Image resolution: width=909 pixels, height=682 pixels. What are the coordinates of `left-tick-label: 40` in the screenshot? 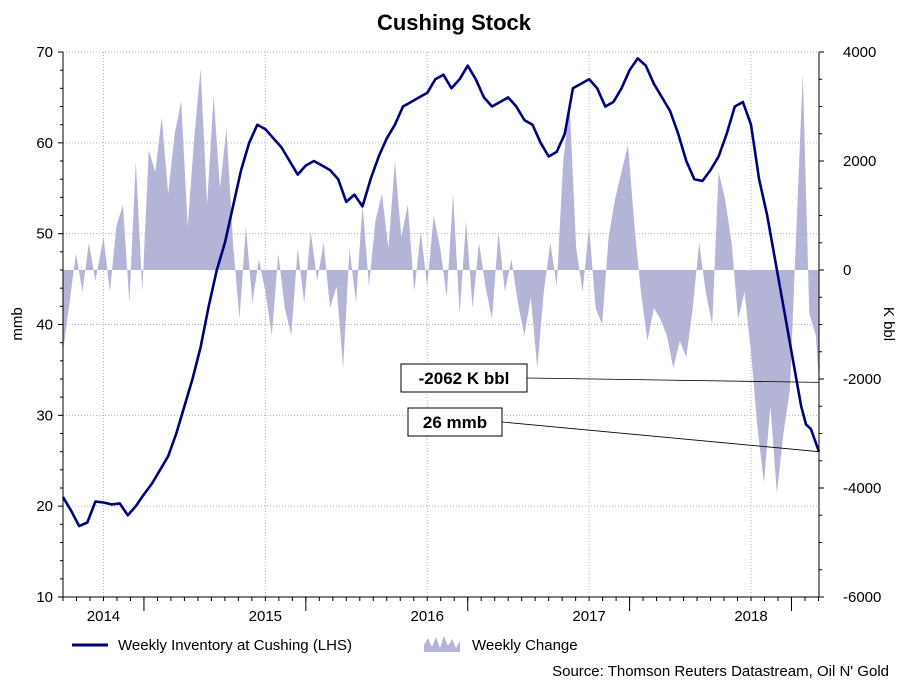 It's located at (44, 325).